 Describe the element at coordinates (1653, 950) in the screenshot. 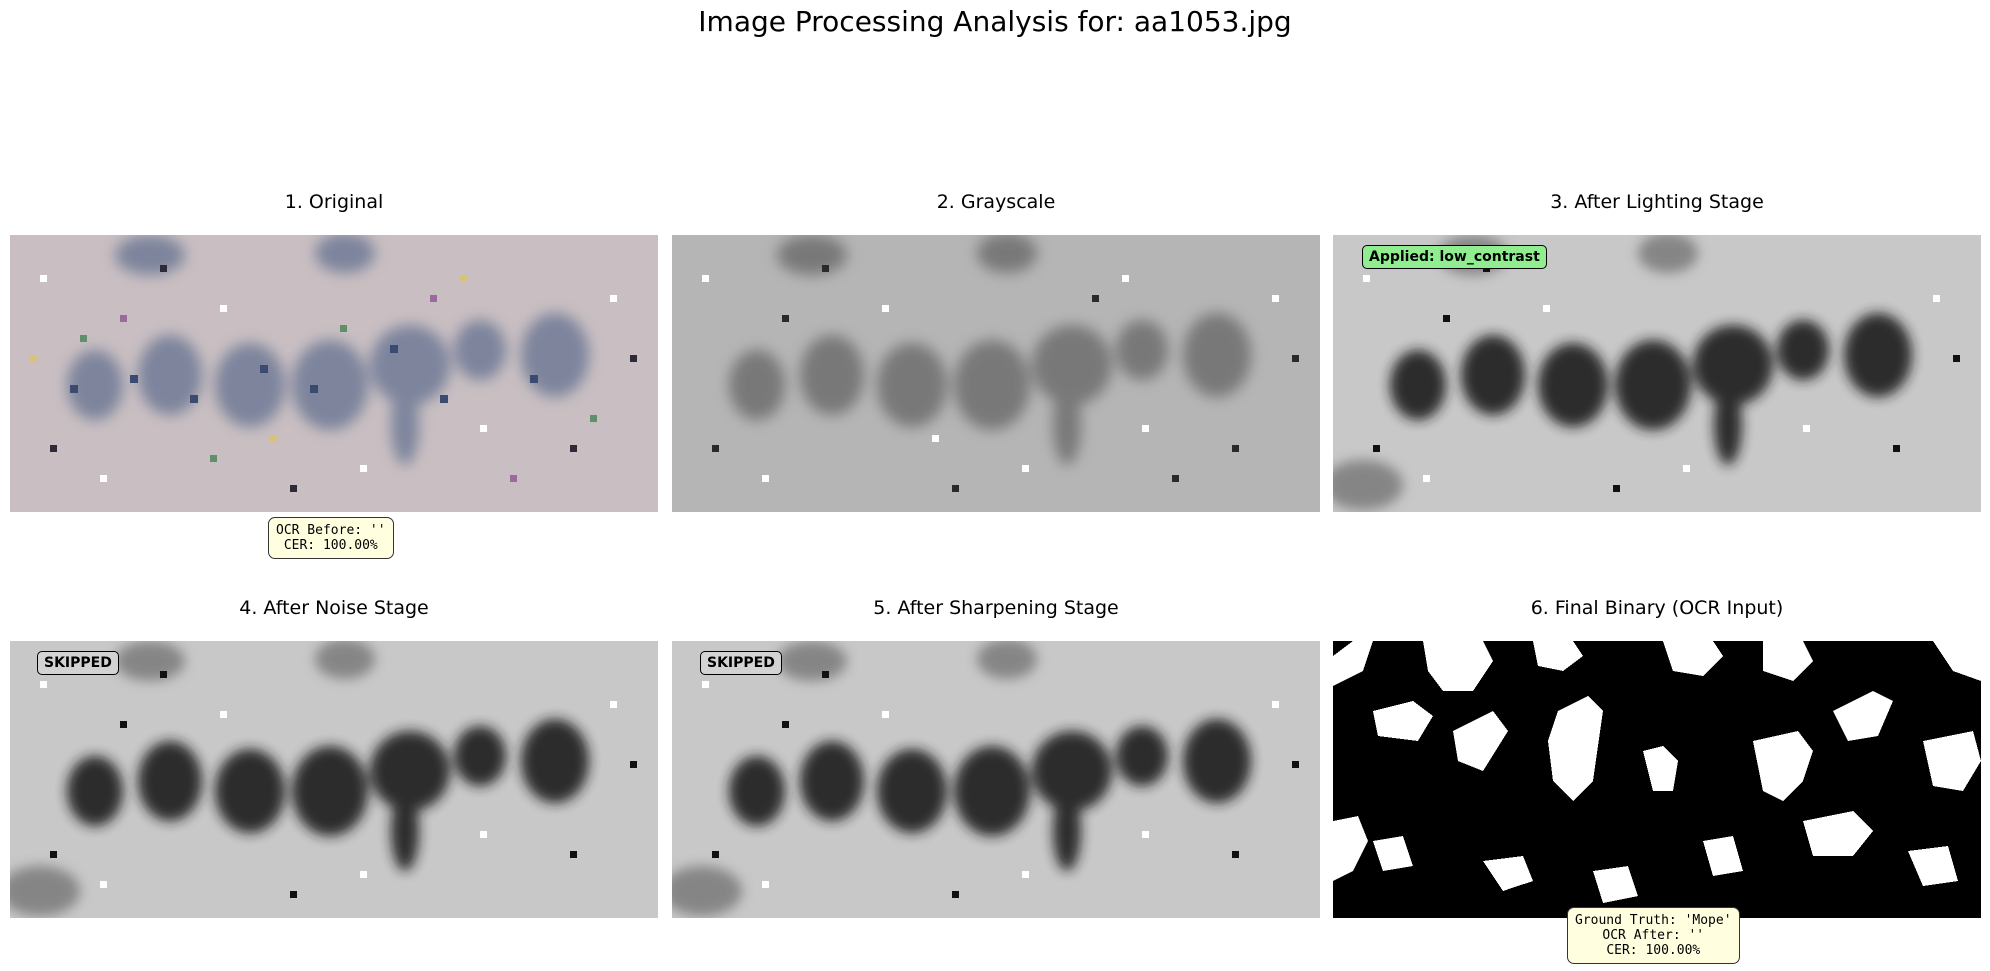

I see `cer-after-text: CER: 100.00%` at that location.